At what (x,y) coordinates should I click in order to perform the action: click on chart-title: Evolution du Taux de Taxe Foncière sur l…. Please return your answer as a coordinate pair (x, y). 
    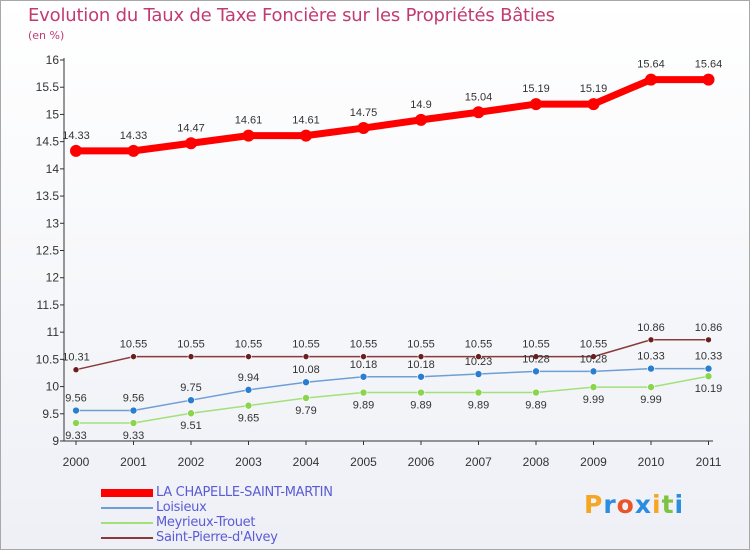
    Looking at the image, I should click on (291, 15).